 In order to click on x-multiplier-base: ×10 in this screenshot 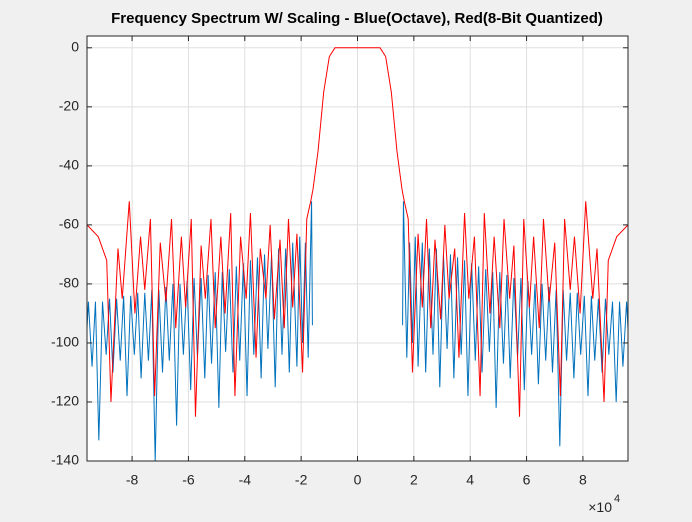, I will do `click(600, 507)`.